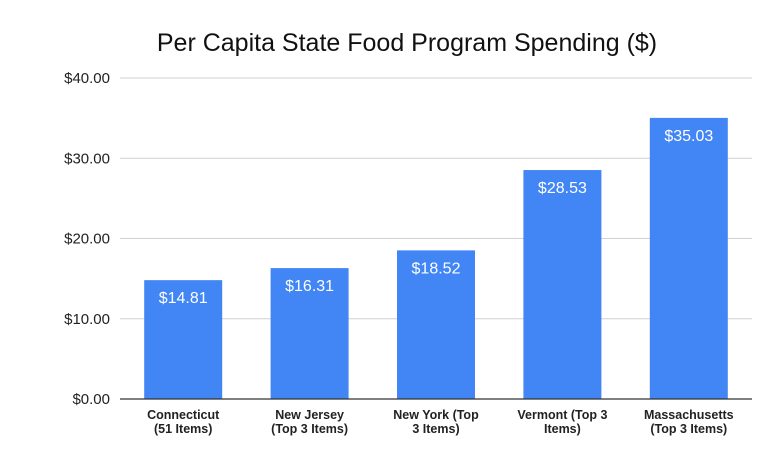  I want to click on x-tick-label: Massachusetts (Top 3 Items), so click(689, 422).